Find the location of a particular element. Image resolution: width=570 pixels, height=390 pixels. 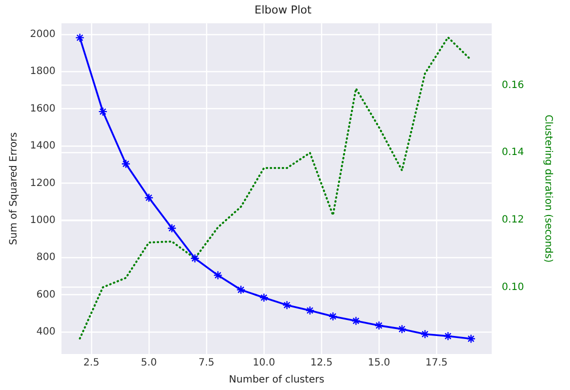

x-axis-title: Number of clusters is located at coordinates (276, 380).